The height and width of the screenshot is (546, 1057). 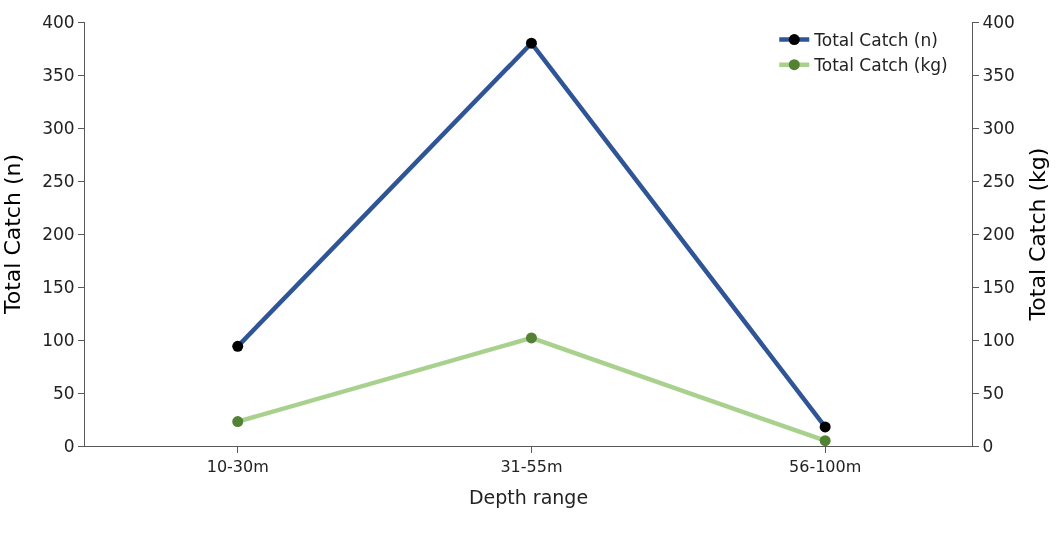 I want to click on y2-axis-title: Total Catch (kg), so click(x=1037, y=234).